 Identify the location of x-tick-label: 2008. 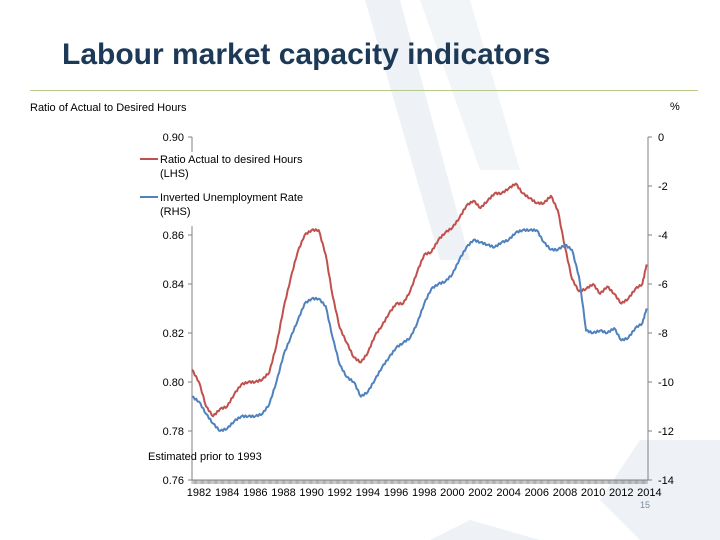
(565, 493).